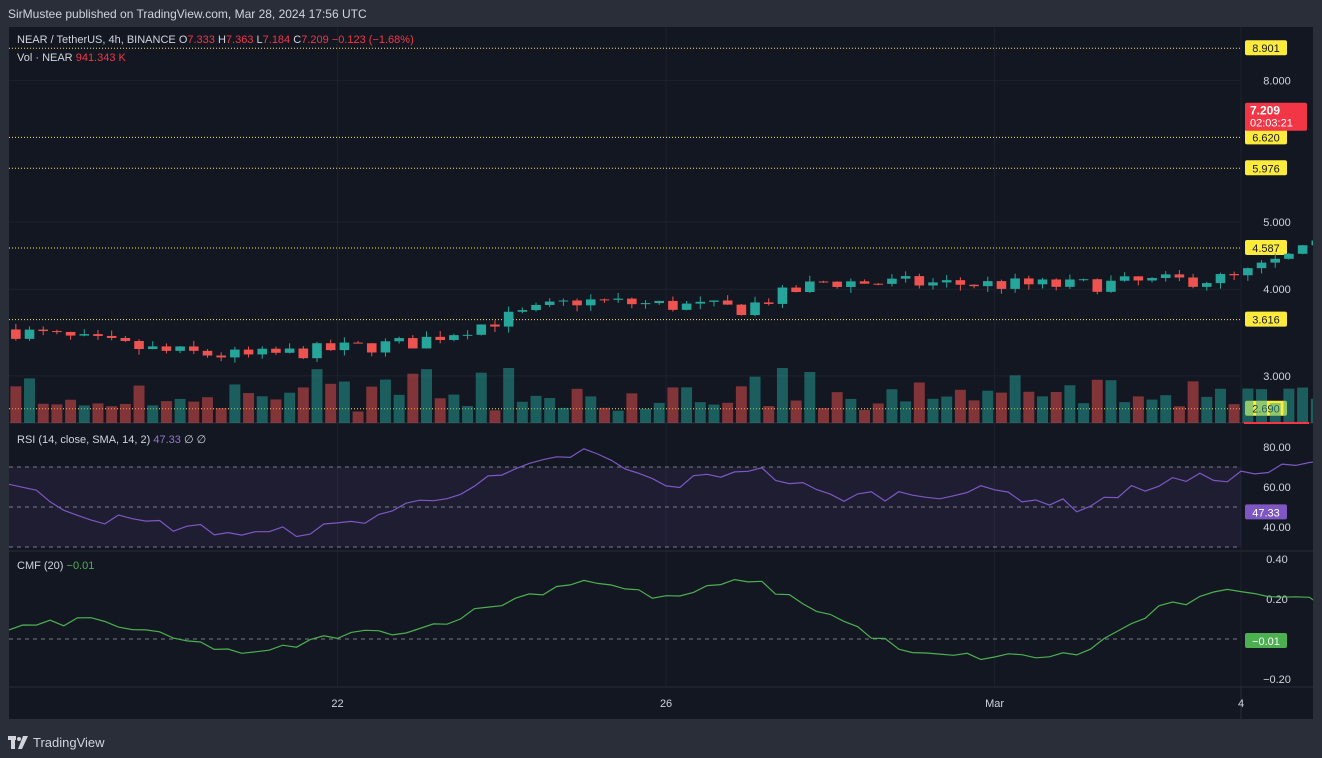 This screenshot has width=1322, height=758. I want to click on symbol-label: NEAR / TetherUS, 4h, BINANCE, so click(96, 40).